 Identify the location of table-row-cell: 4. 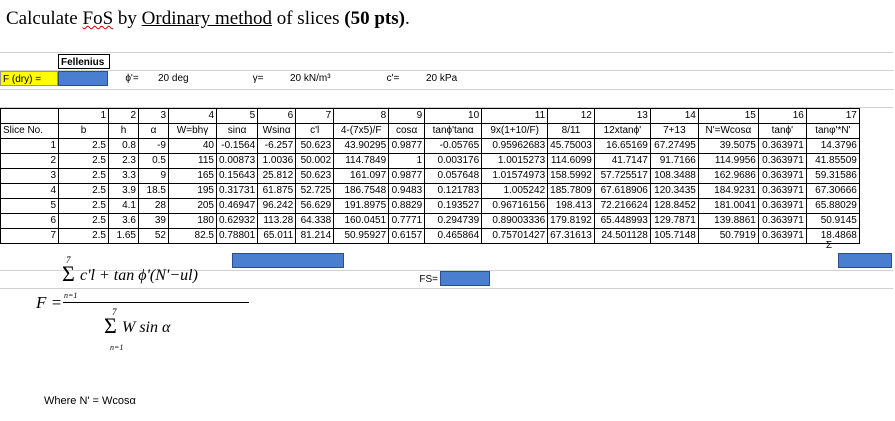
(29, 191).